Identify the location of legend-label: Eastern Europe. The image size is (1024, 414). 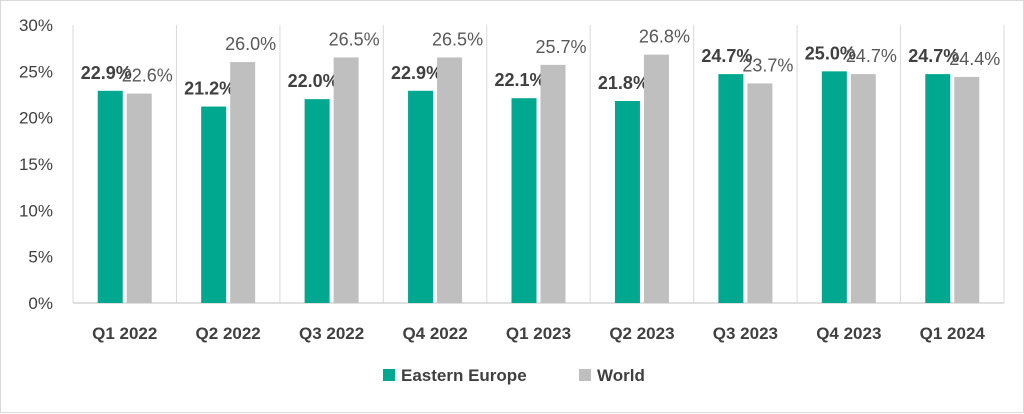
(464, 375).